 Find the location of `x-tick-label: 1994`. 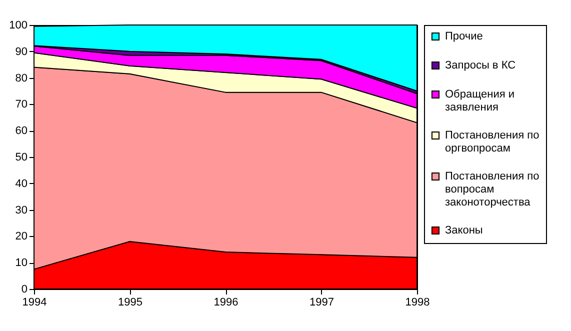

x-tick-label: 1994 is located at coordinates (34, 302).